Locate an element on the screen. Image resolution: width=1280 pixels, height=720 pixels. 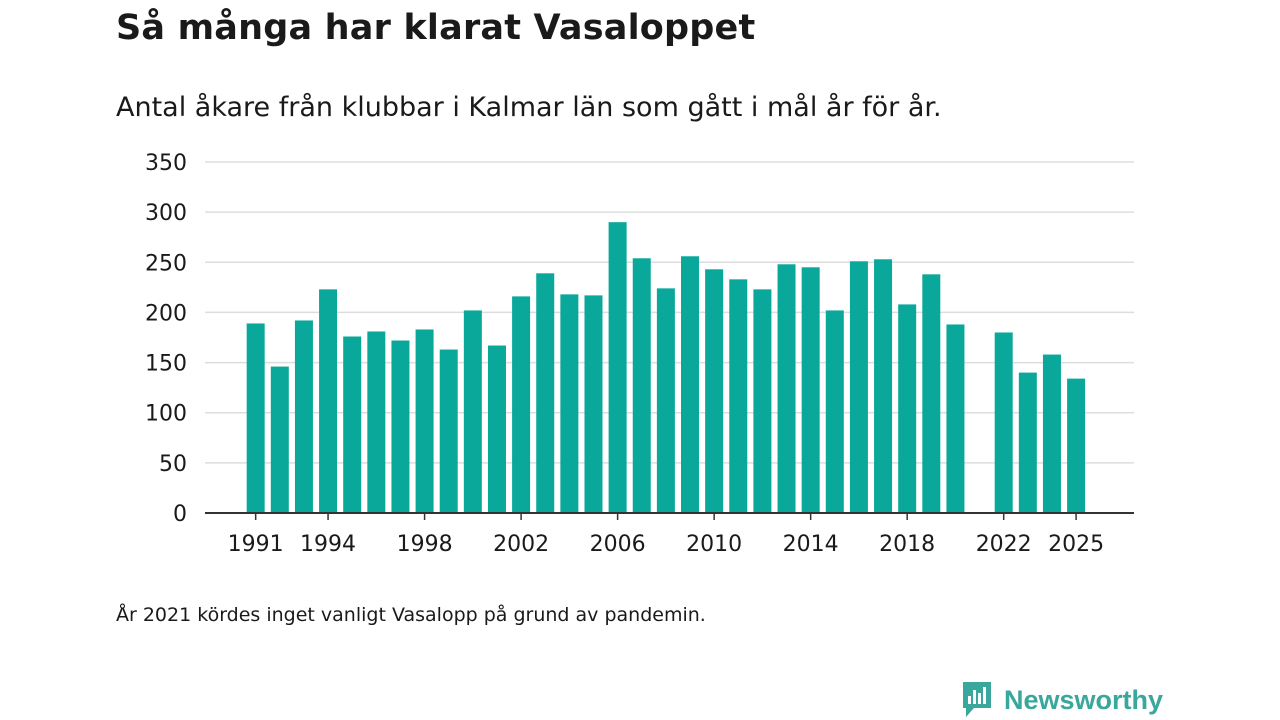
x-tick-label: 2018 is located at coordinates (907, 544).